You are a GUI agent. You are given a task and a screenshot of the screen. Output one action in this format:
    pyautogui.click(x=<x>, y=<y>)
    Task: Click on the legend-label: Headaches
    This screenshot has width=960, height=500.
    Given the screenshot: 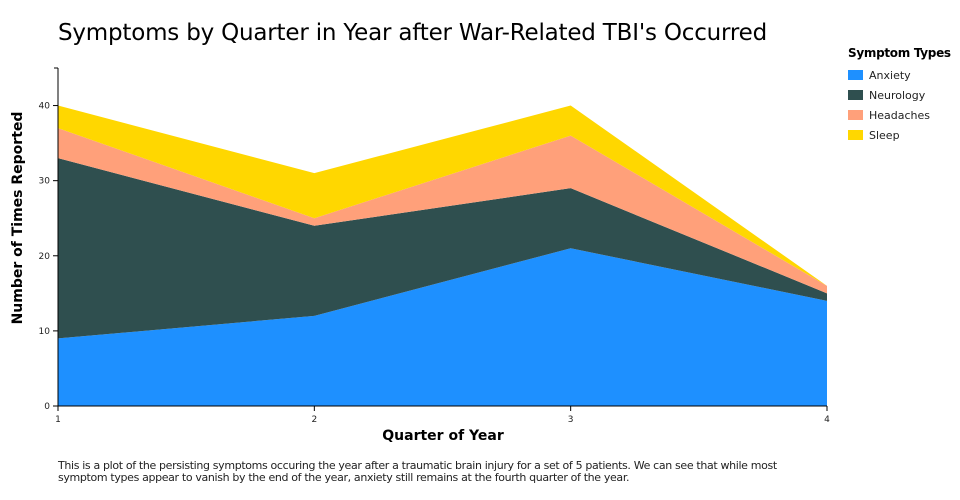 What is the action you would take?
    pyautogui.click(x=900, y=115)
    